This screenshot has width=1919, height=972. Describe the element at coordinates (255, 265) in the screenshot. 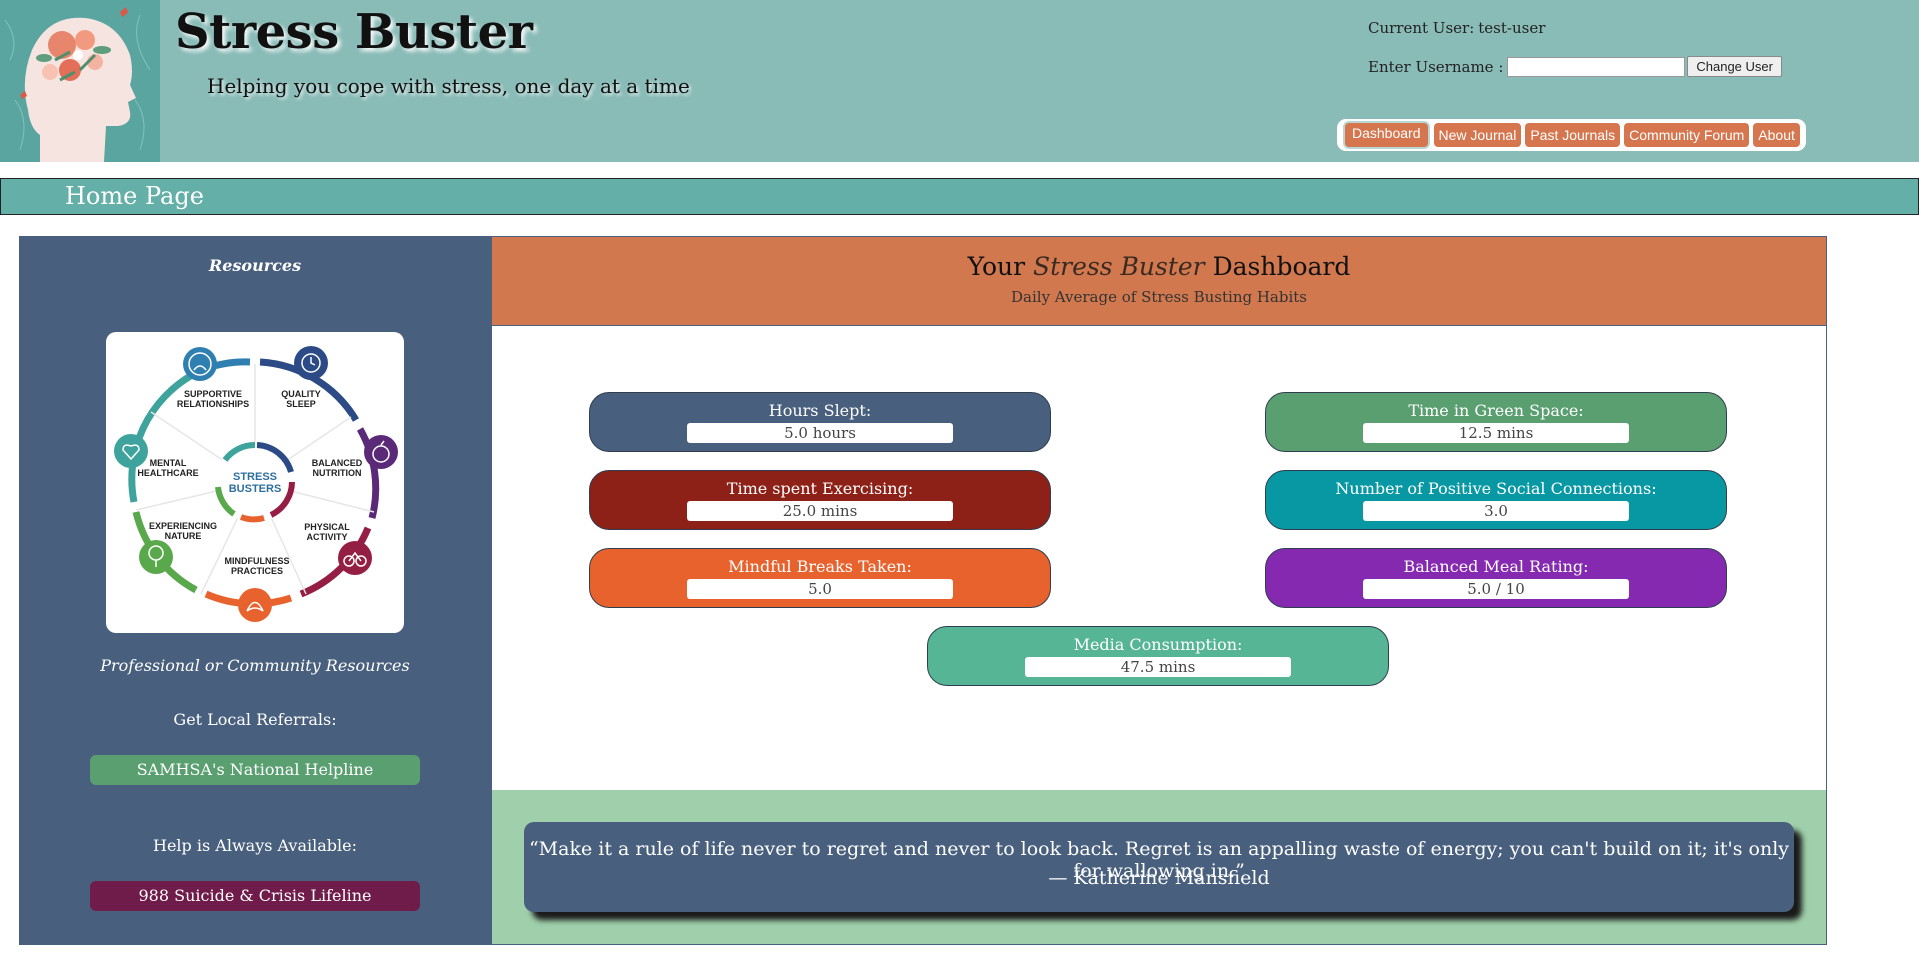

I see `resources-heading: Resources` at that location.